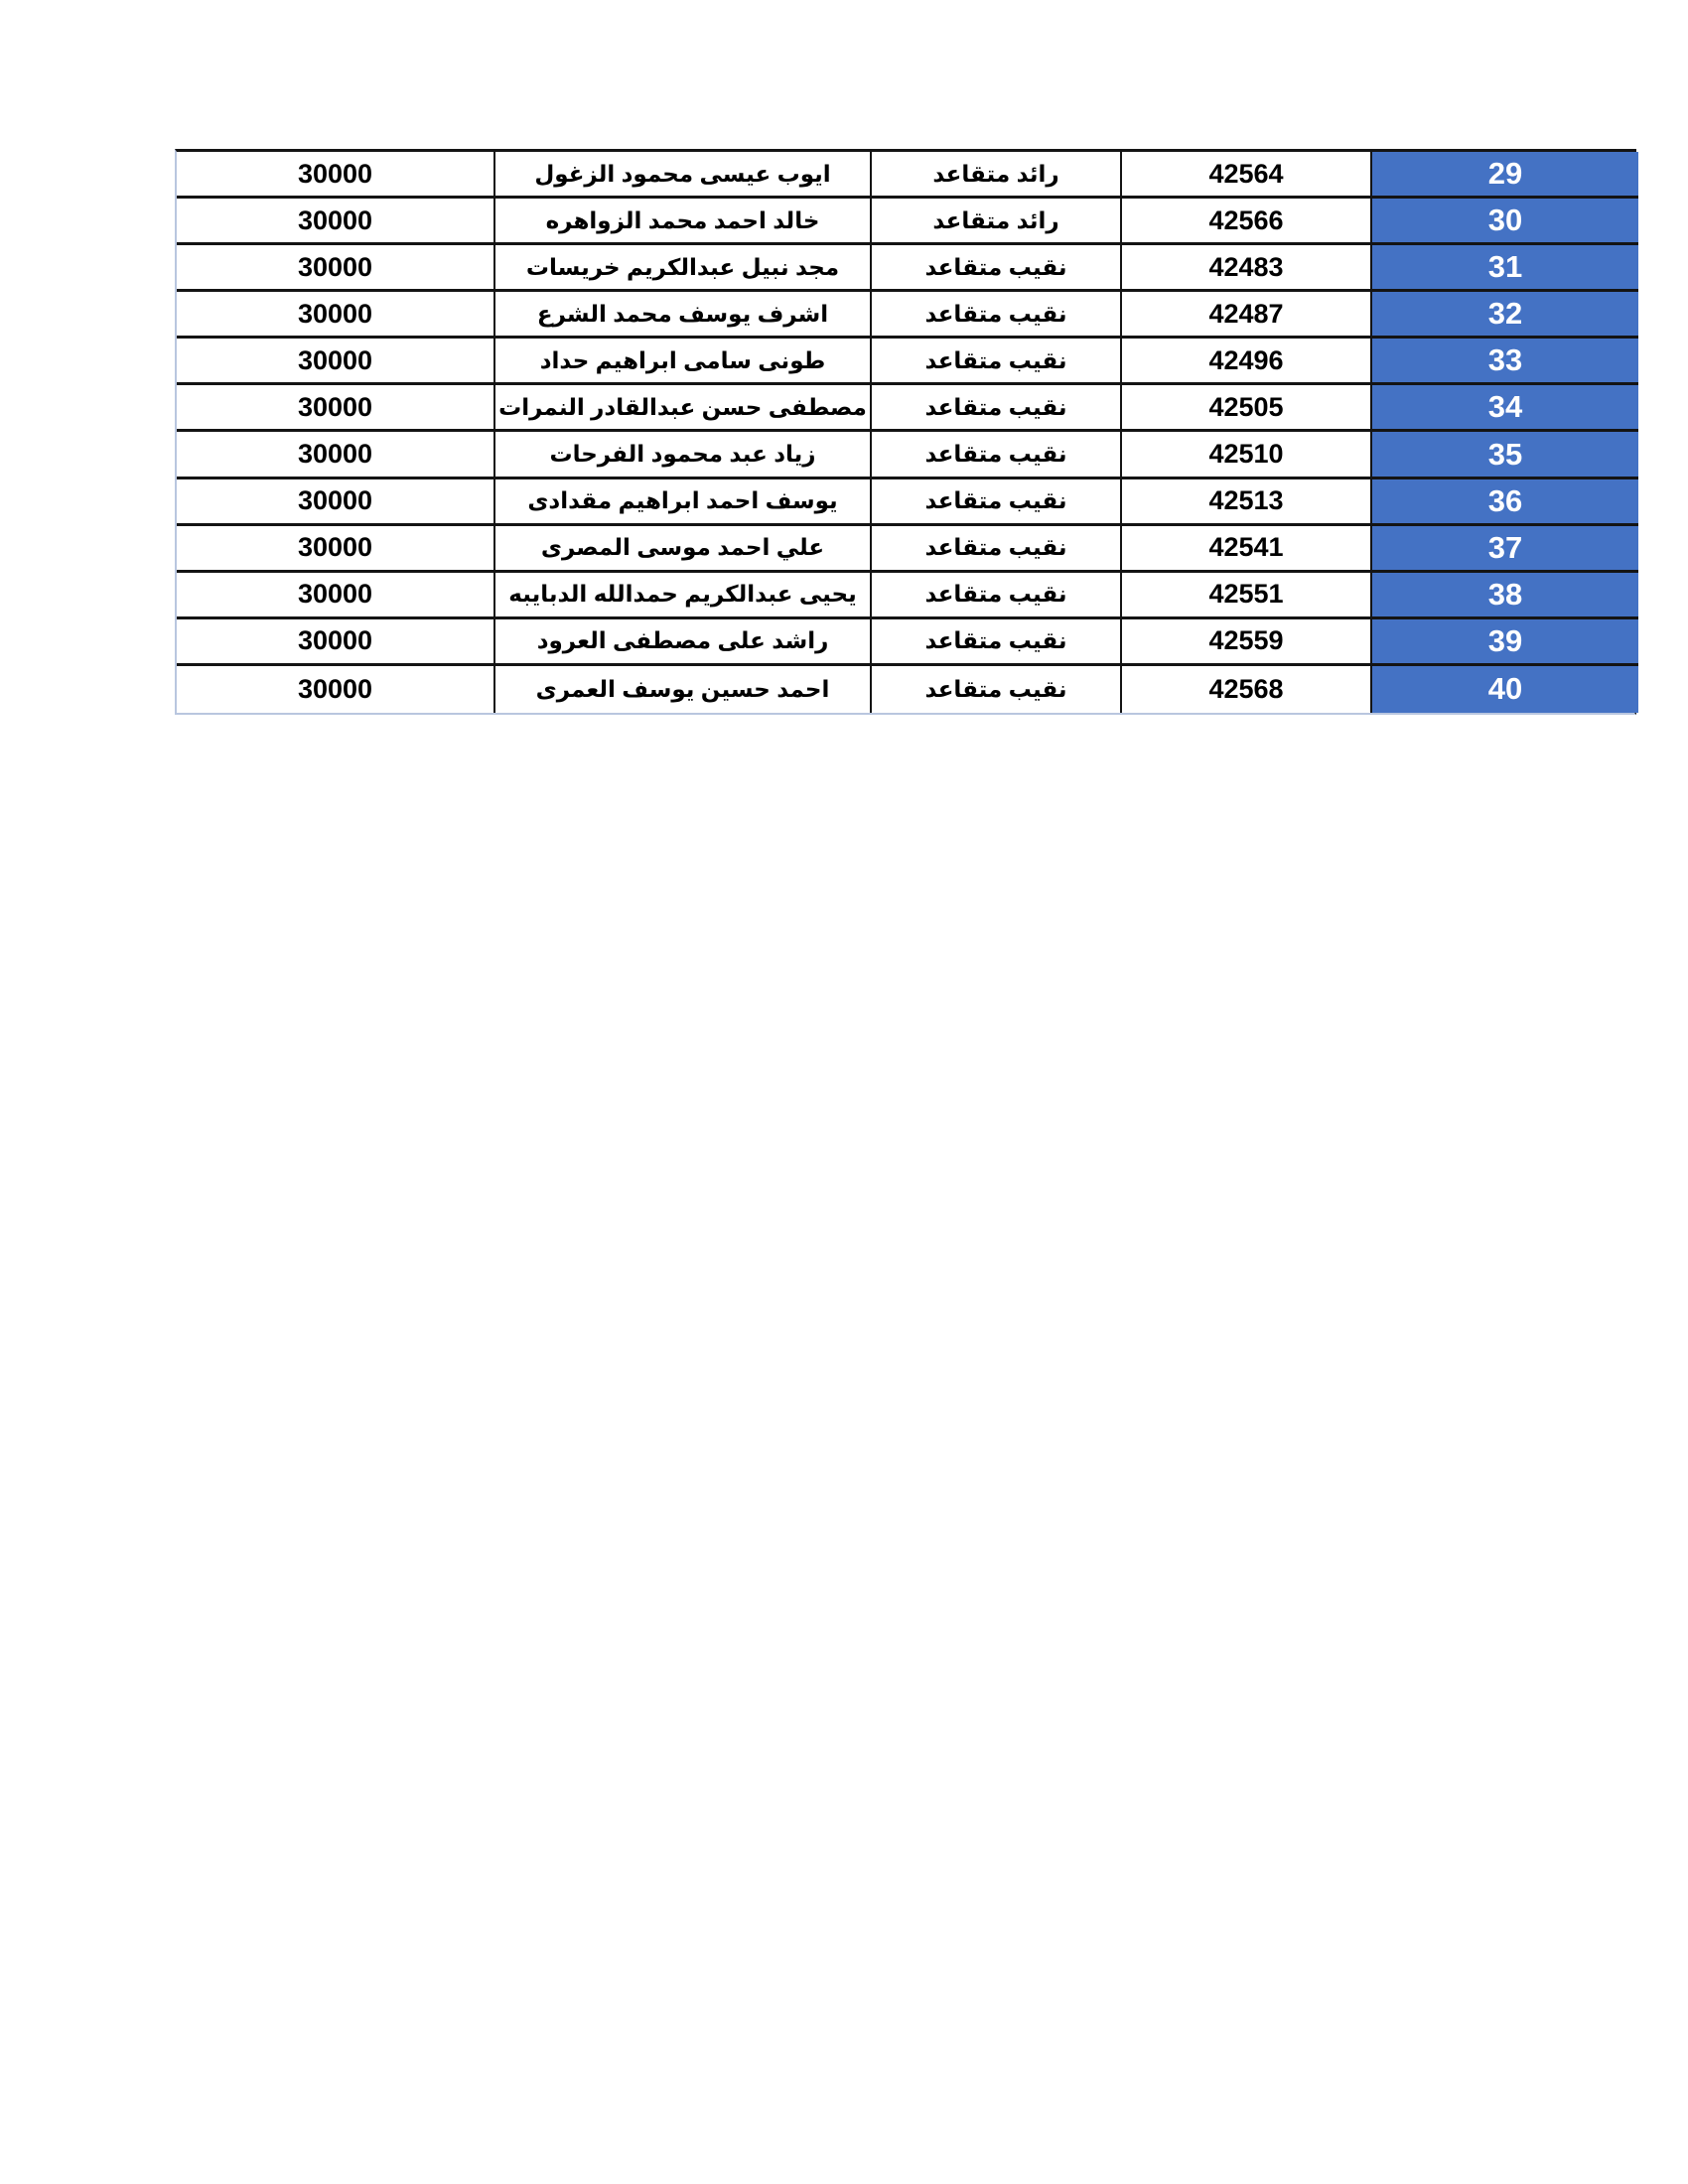 This screenshot has width=1688, height=2184. I want to click on name-cell: مصطفى حسن عبدالقادر النمرات, so click(683, 409).